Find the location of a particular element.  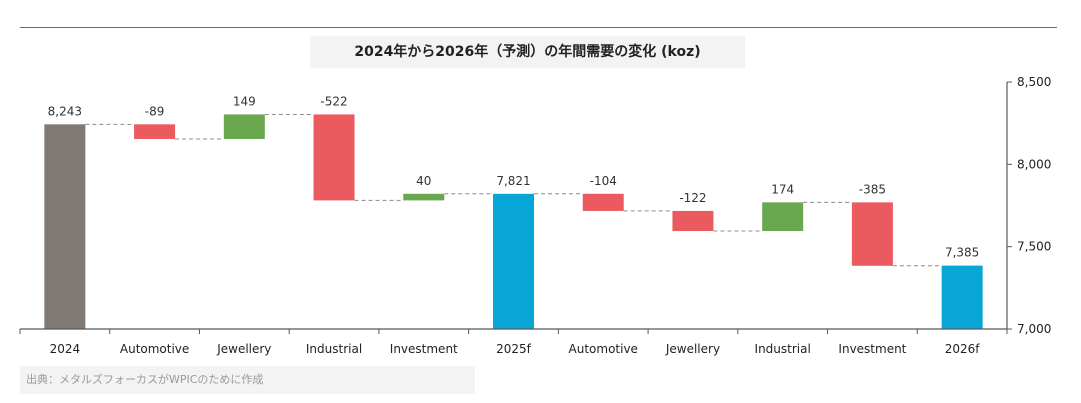

y-tick-labels: 7,000 7,500 8,000 8,500 is located at coordinates (1034, 205).